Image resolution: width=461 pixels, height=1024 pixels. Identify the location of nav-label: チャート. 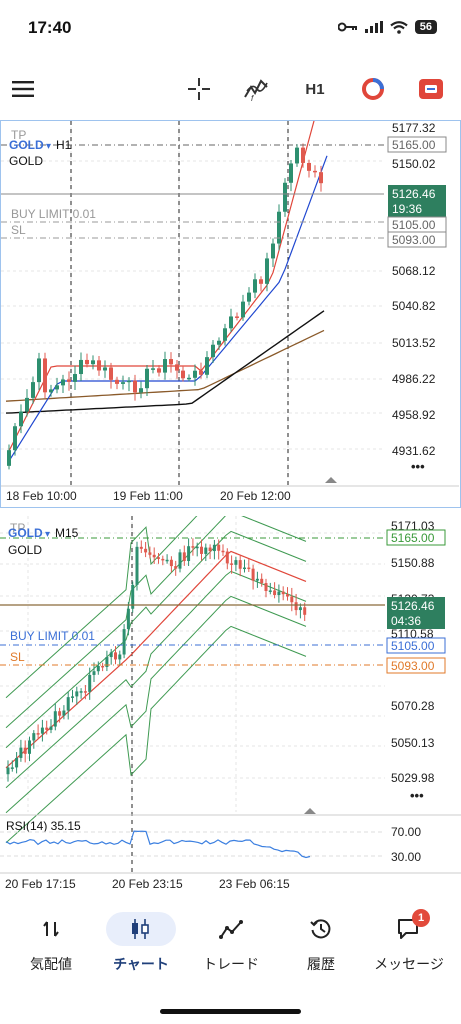
(141, 964).